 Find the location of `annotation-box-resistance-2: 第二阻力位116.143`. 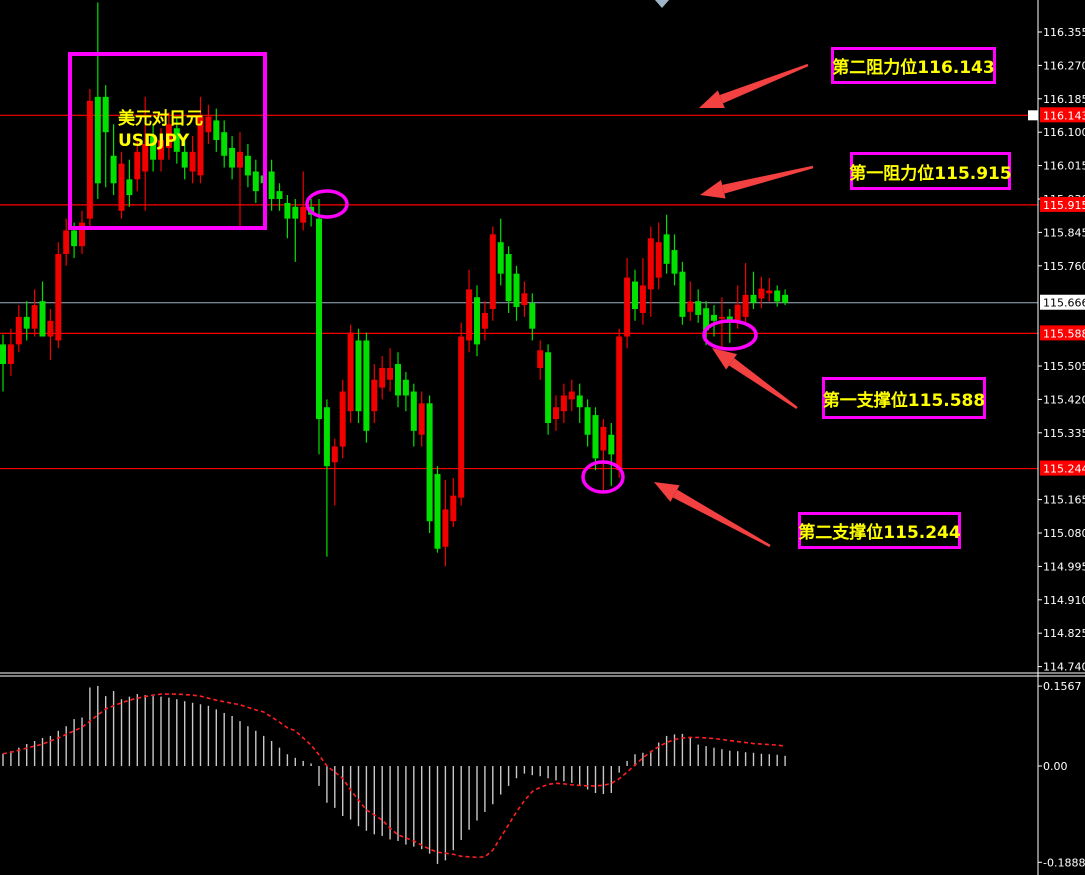

annotation-box-resistance-2: 第二阻力位116.143 is located at coordinates (913, 65).